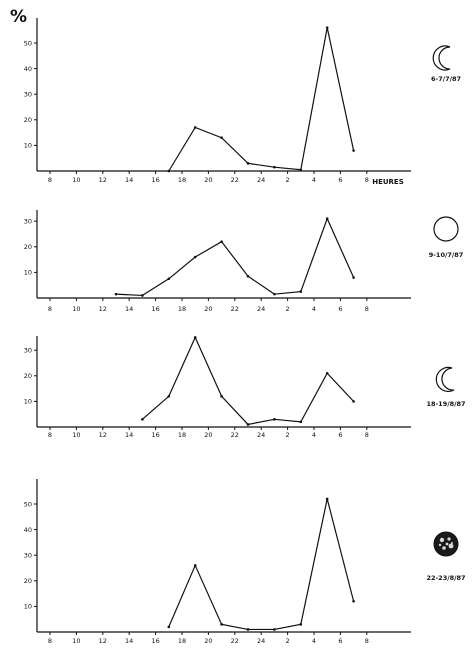 The image size is (475, 659). I want to click on x-unit-label: HEURES, so click(388, 182).